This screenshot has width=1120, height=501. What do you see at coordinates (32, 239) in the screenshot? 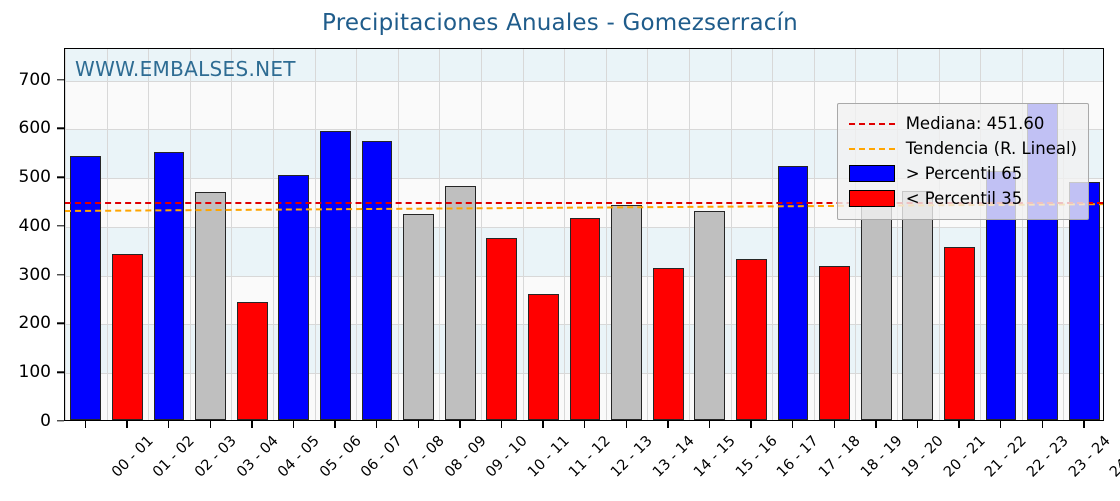
I see `y-axis: 0 100 200 300 400 500 600 700` at bounding box center [32, 239].